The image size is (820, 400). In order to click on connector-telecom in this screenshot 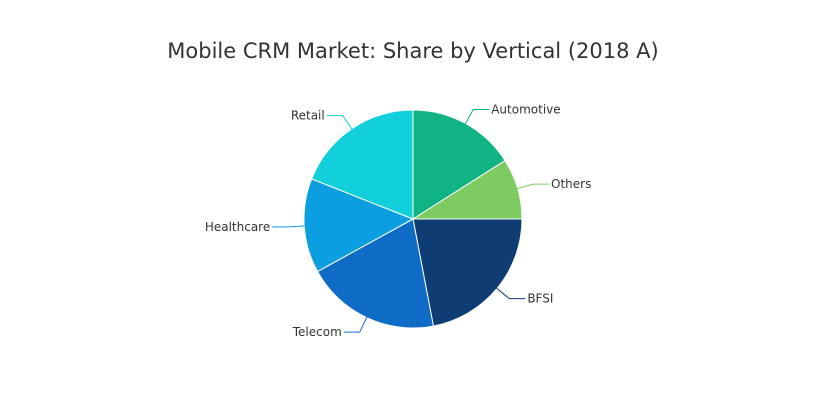, I will do `click(356, 322)`.